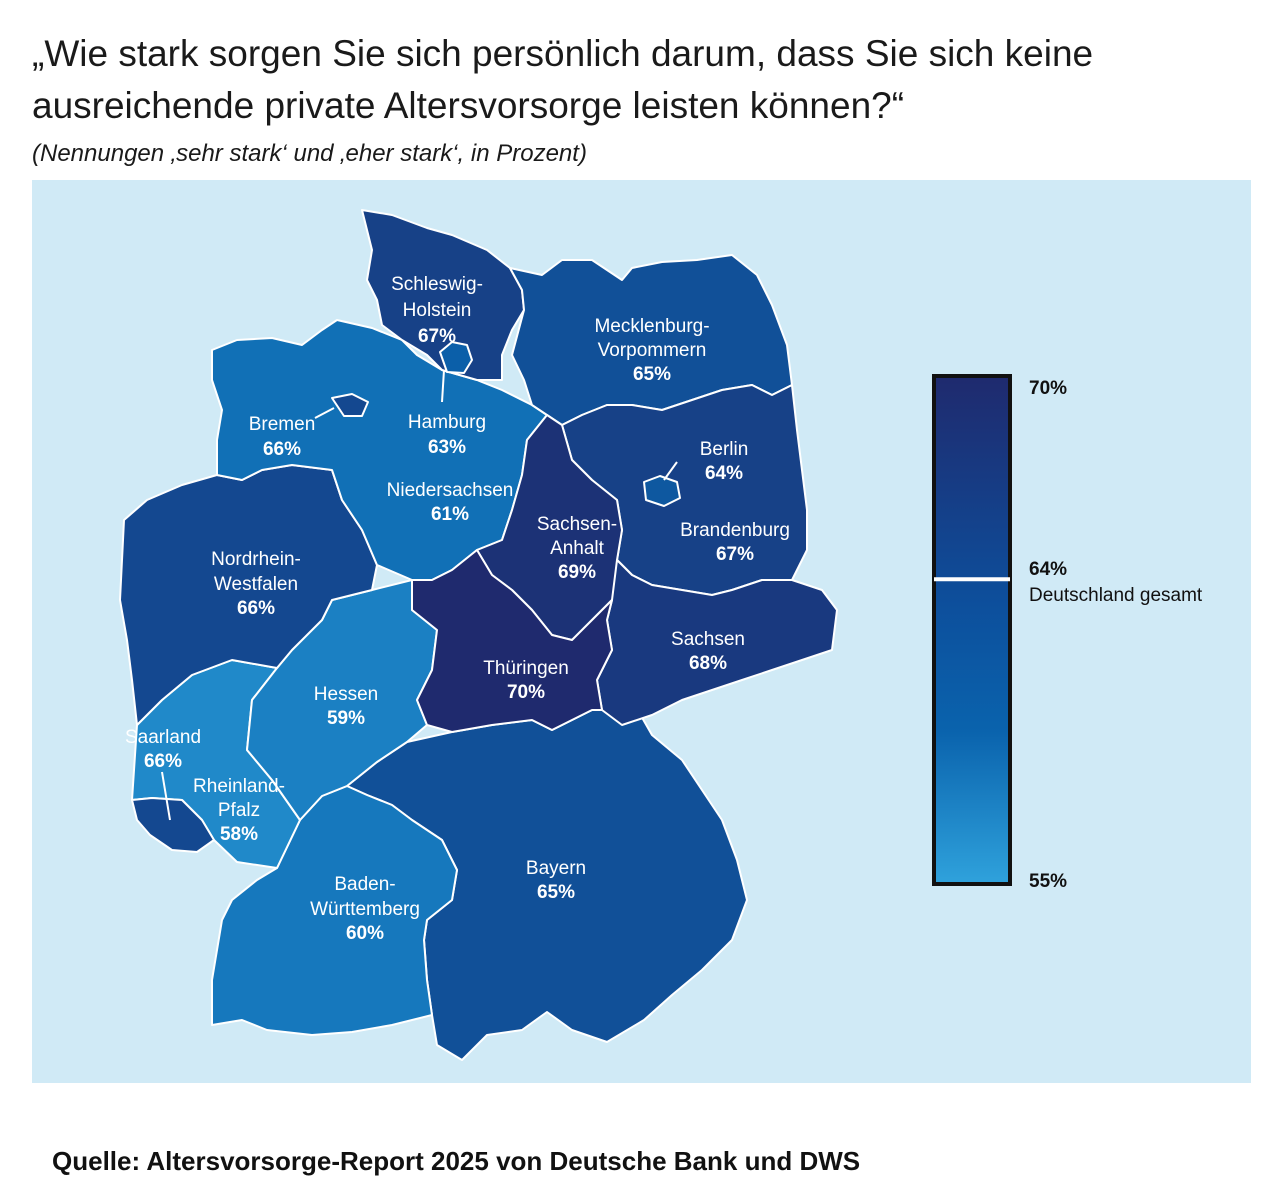 This screenshot has height=1196, width=1280. Describe the element at coordinates (450, 514) in the screenshot. I see `state-value: 61%` at that location.